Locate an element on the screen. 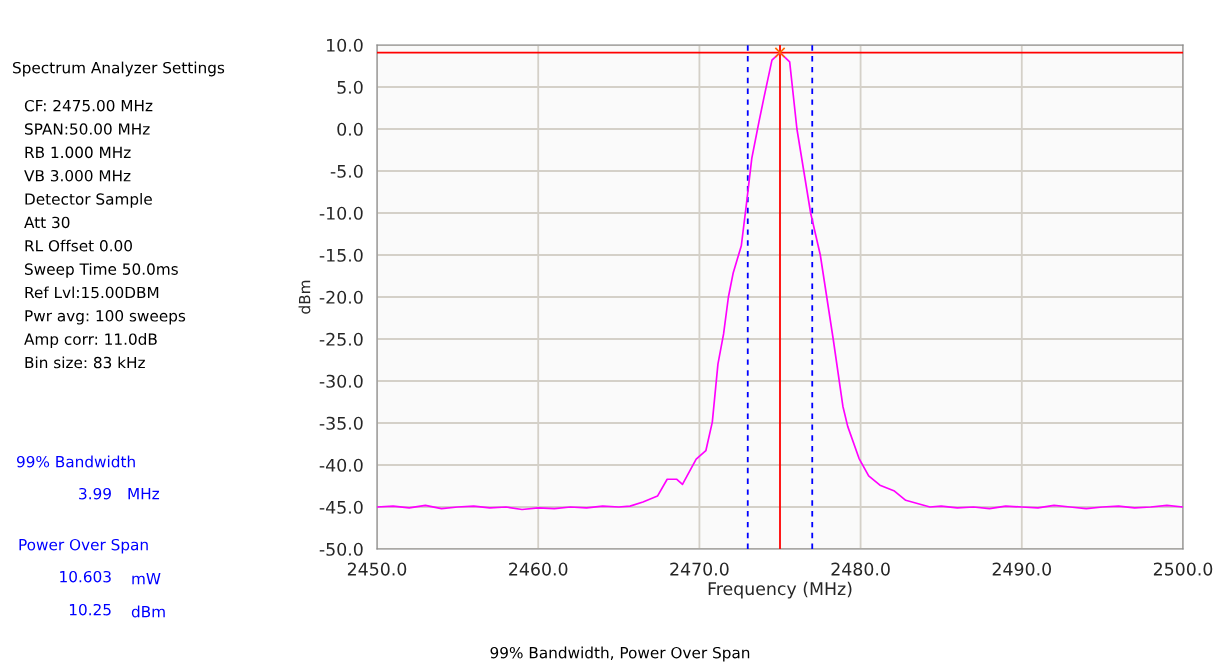 This screenshot has width=1223, height=671. text: CF: 2475.00 MHz is located at coordinates (88, 105).